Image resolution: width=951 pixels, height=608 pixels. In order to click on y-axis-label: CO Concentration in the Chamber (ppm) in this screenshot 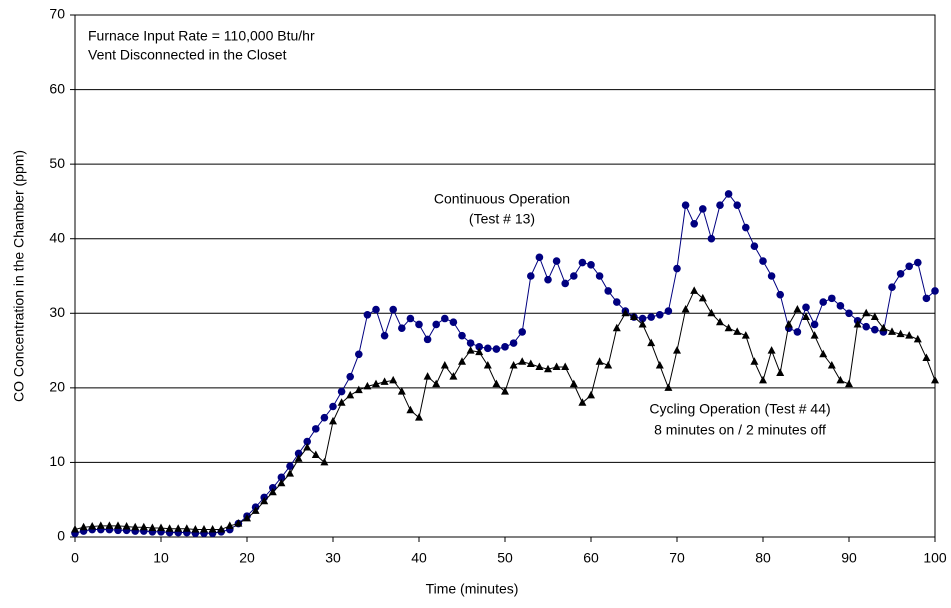, I will do `click(19, 276)`.